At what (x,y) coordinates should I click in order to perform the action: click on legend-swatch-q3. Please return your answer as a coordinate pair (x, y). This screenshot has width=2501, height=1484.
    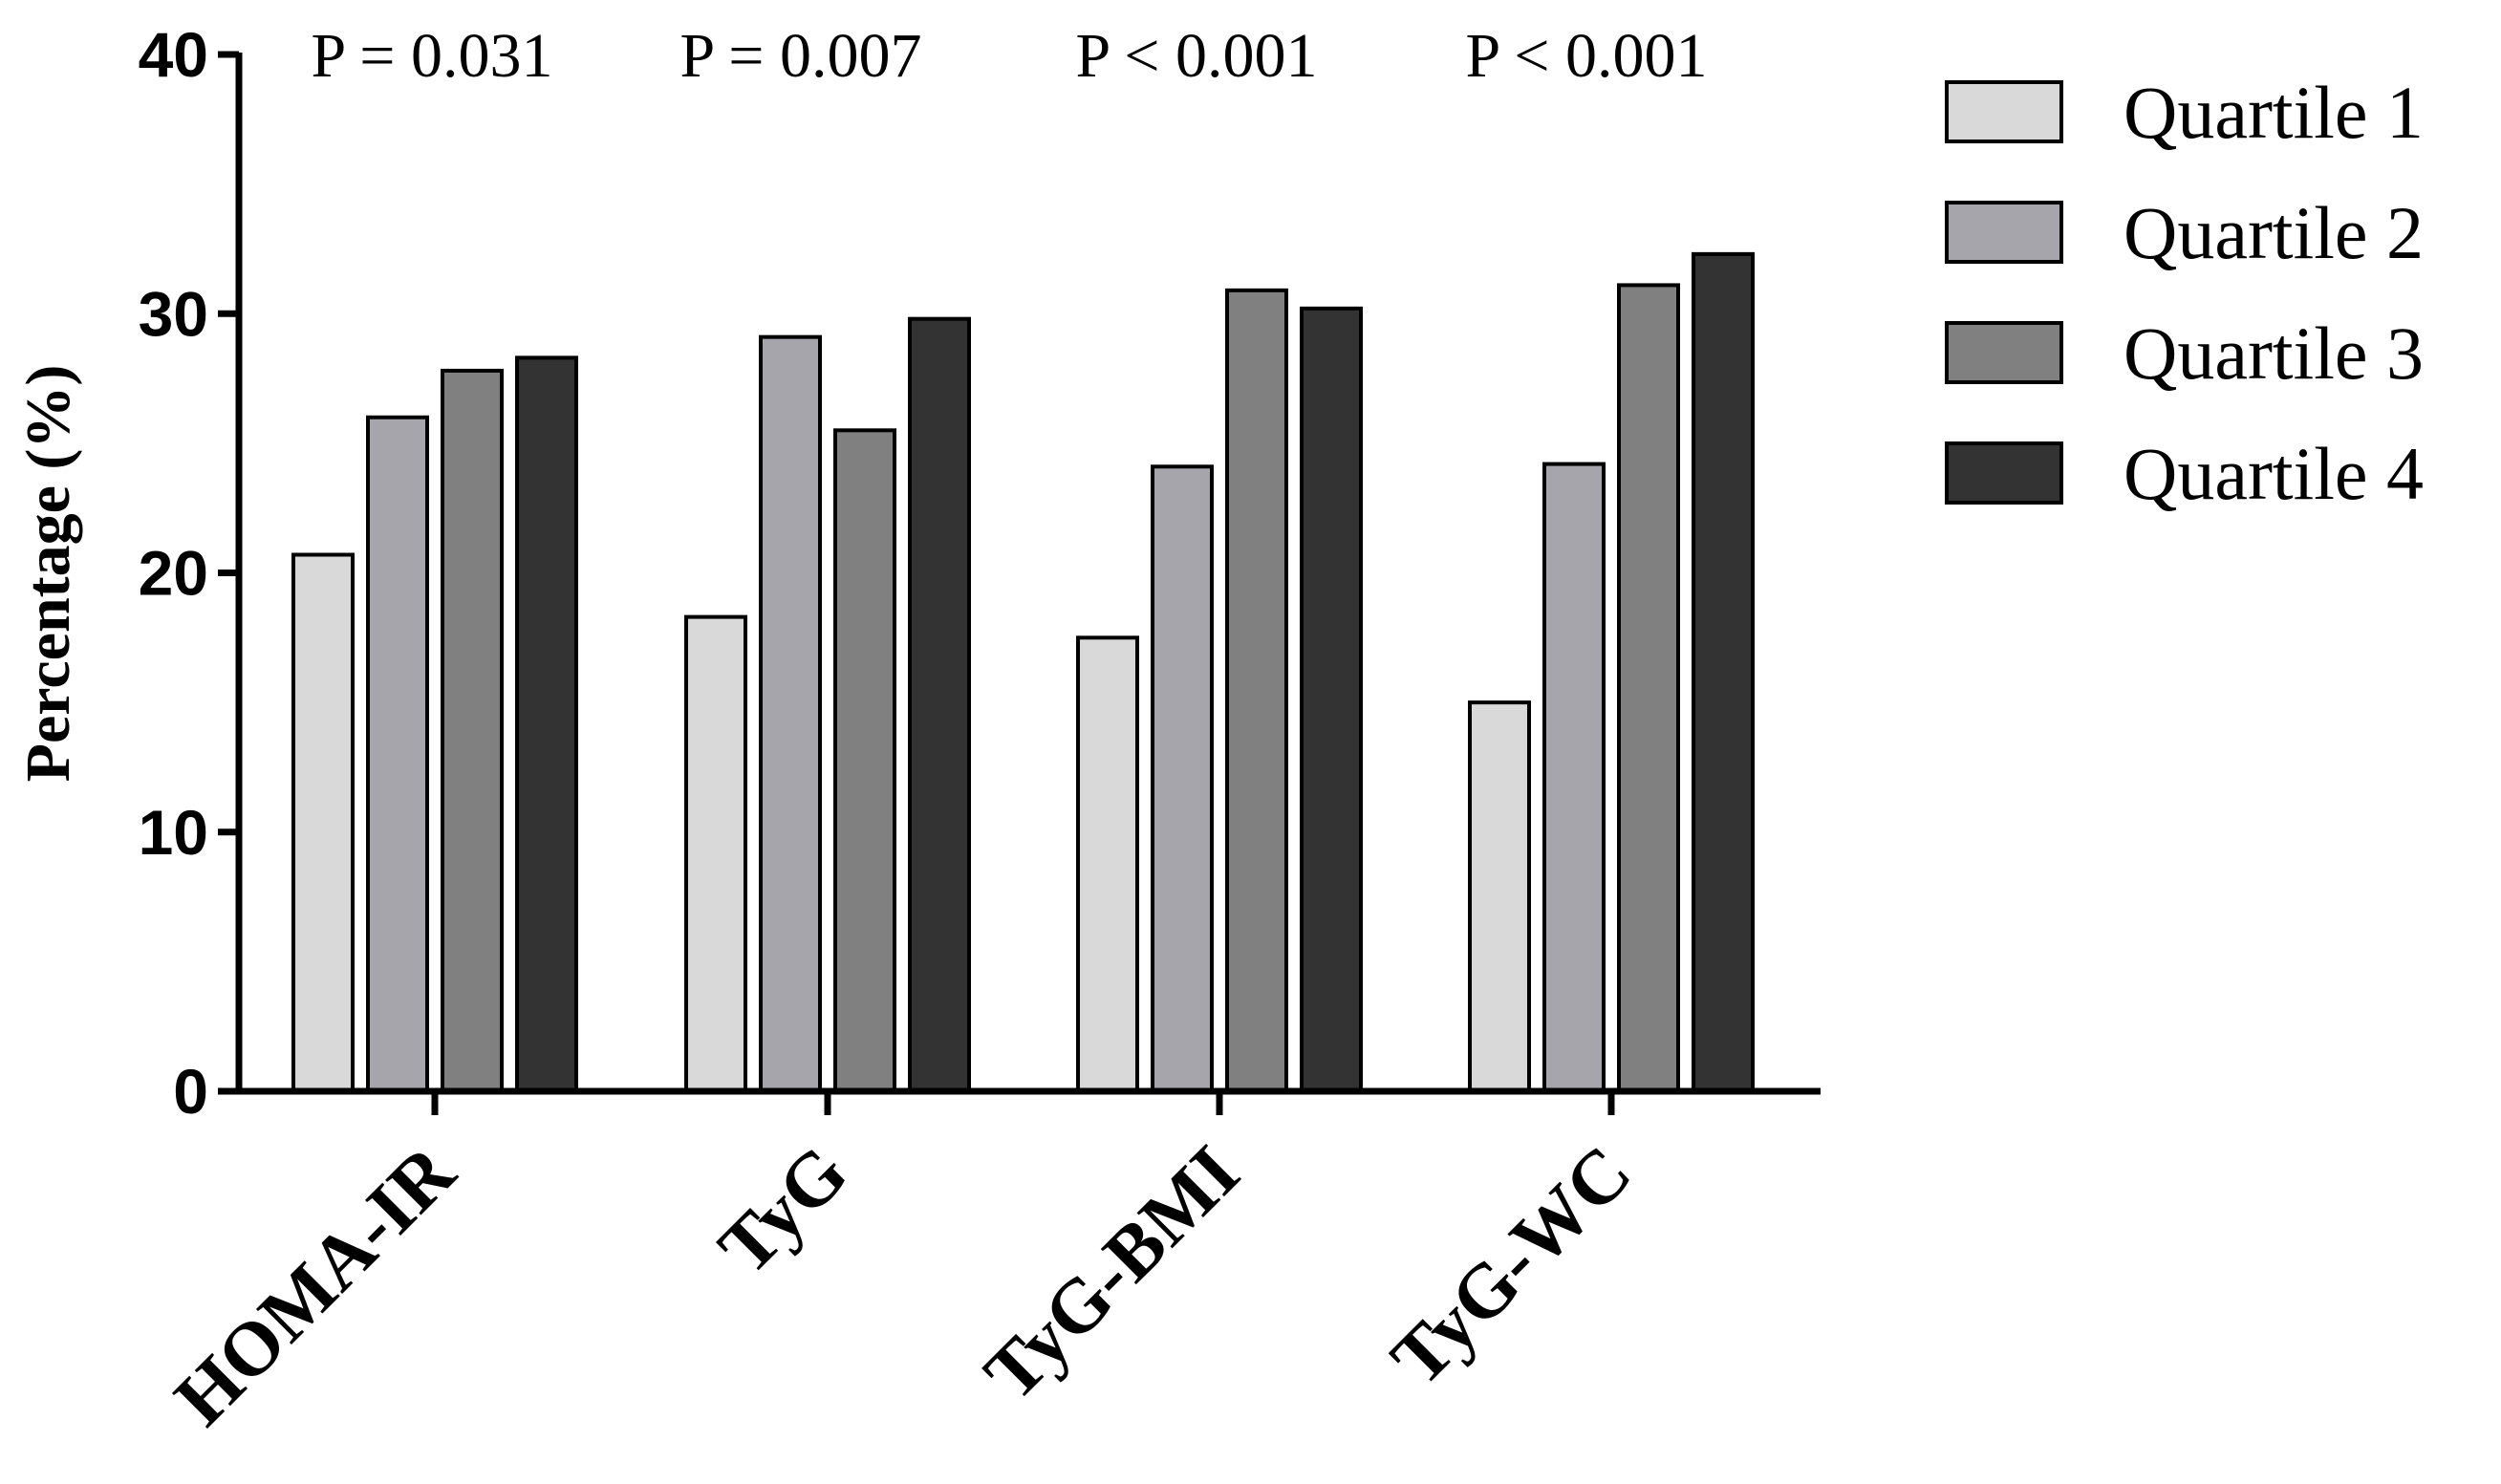
    Looking at the image, I should click on (2004, 352).